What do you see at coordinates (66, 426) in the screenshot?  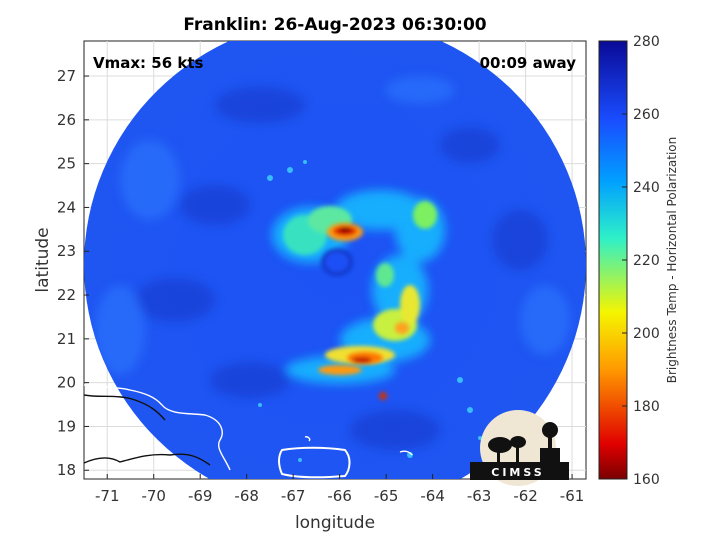 I see `y-tick-label: 19` at bounding box center [66, 426].